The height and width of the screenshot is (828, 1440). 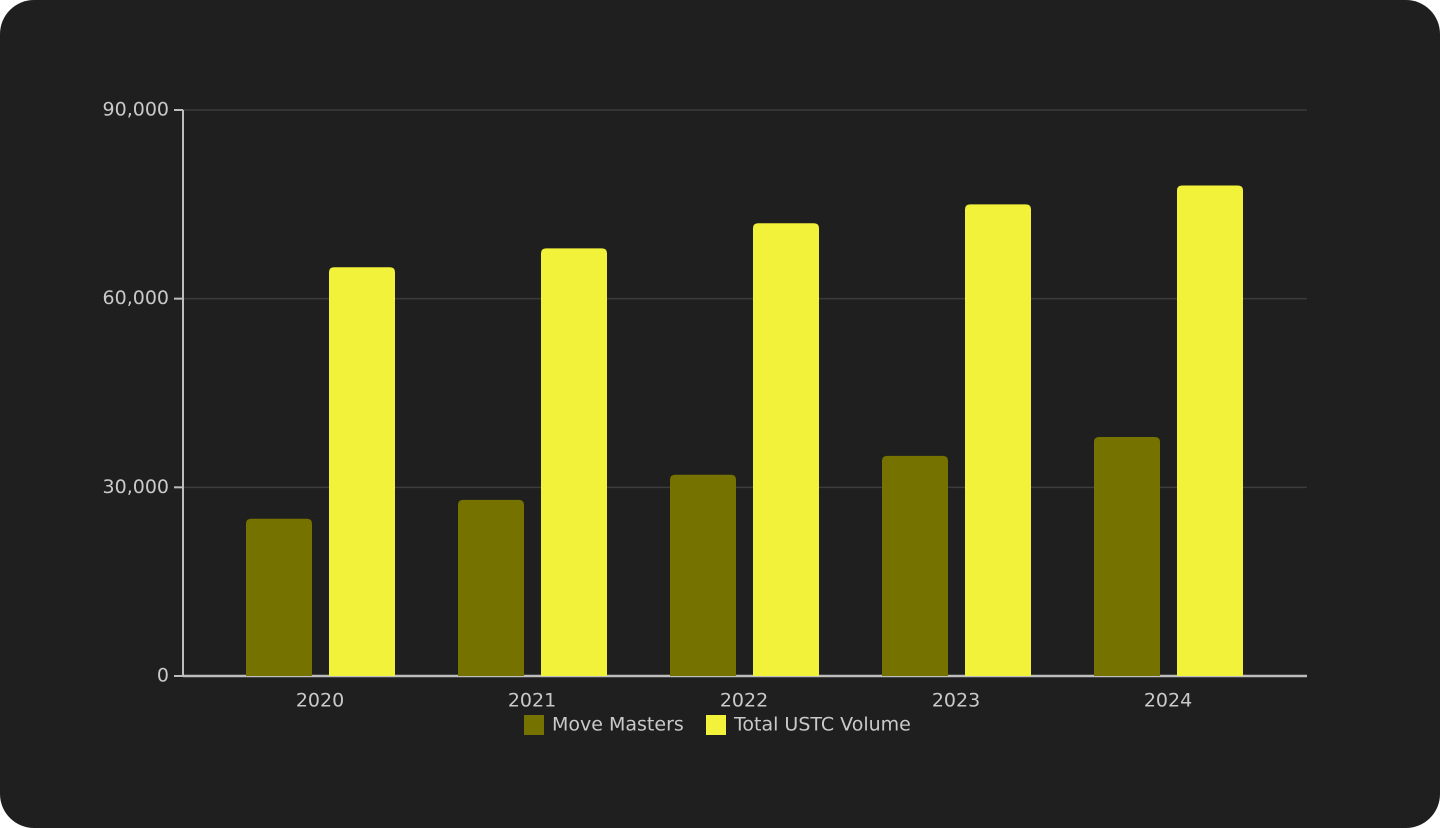 I want to click on legend-label: Total USTC Volume, so click(x=822, y=725).